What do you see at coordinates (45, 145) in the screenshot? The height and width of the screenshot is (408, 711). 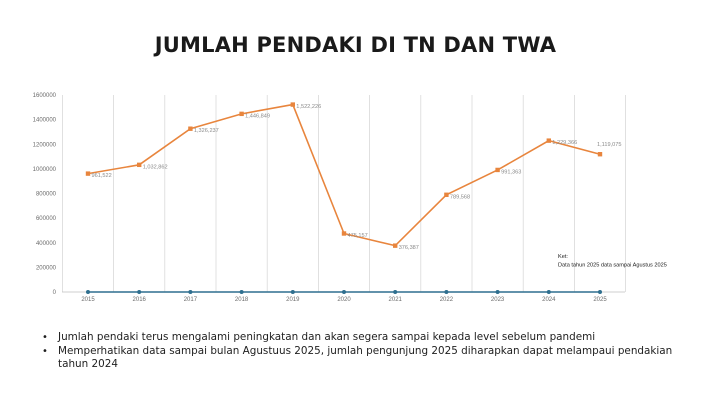 I see `y-tick-label: 1200000` at bounding box center [45, 145].